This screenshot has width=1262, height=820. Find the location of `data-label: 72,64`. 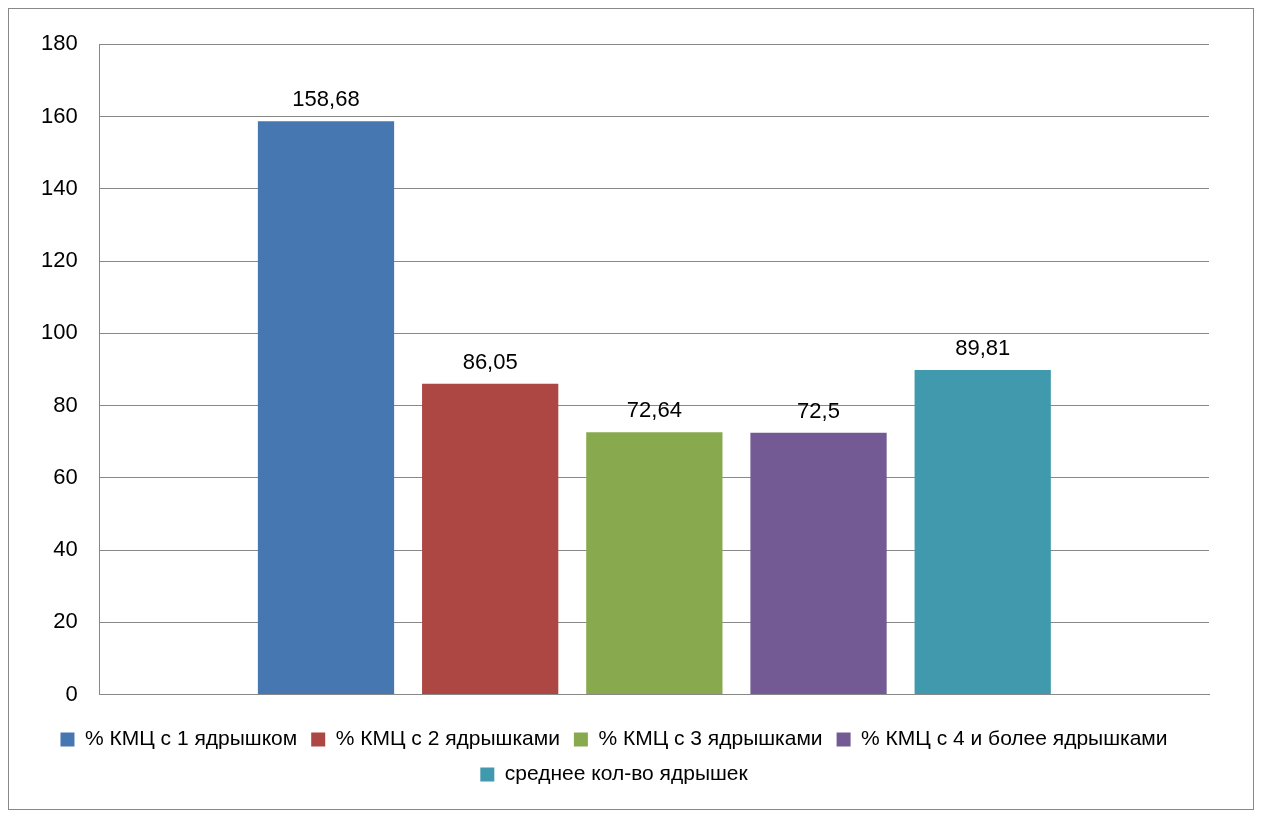

data-label: 72,64 is located at coordinates (654, 410).